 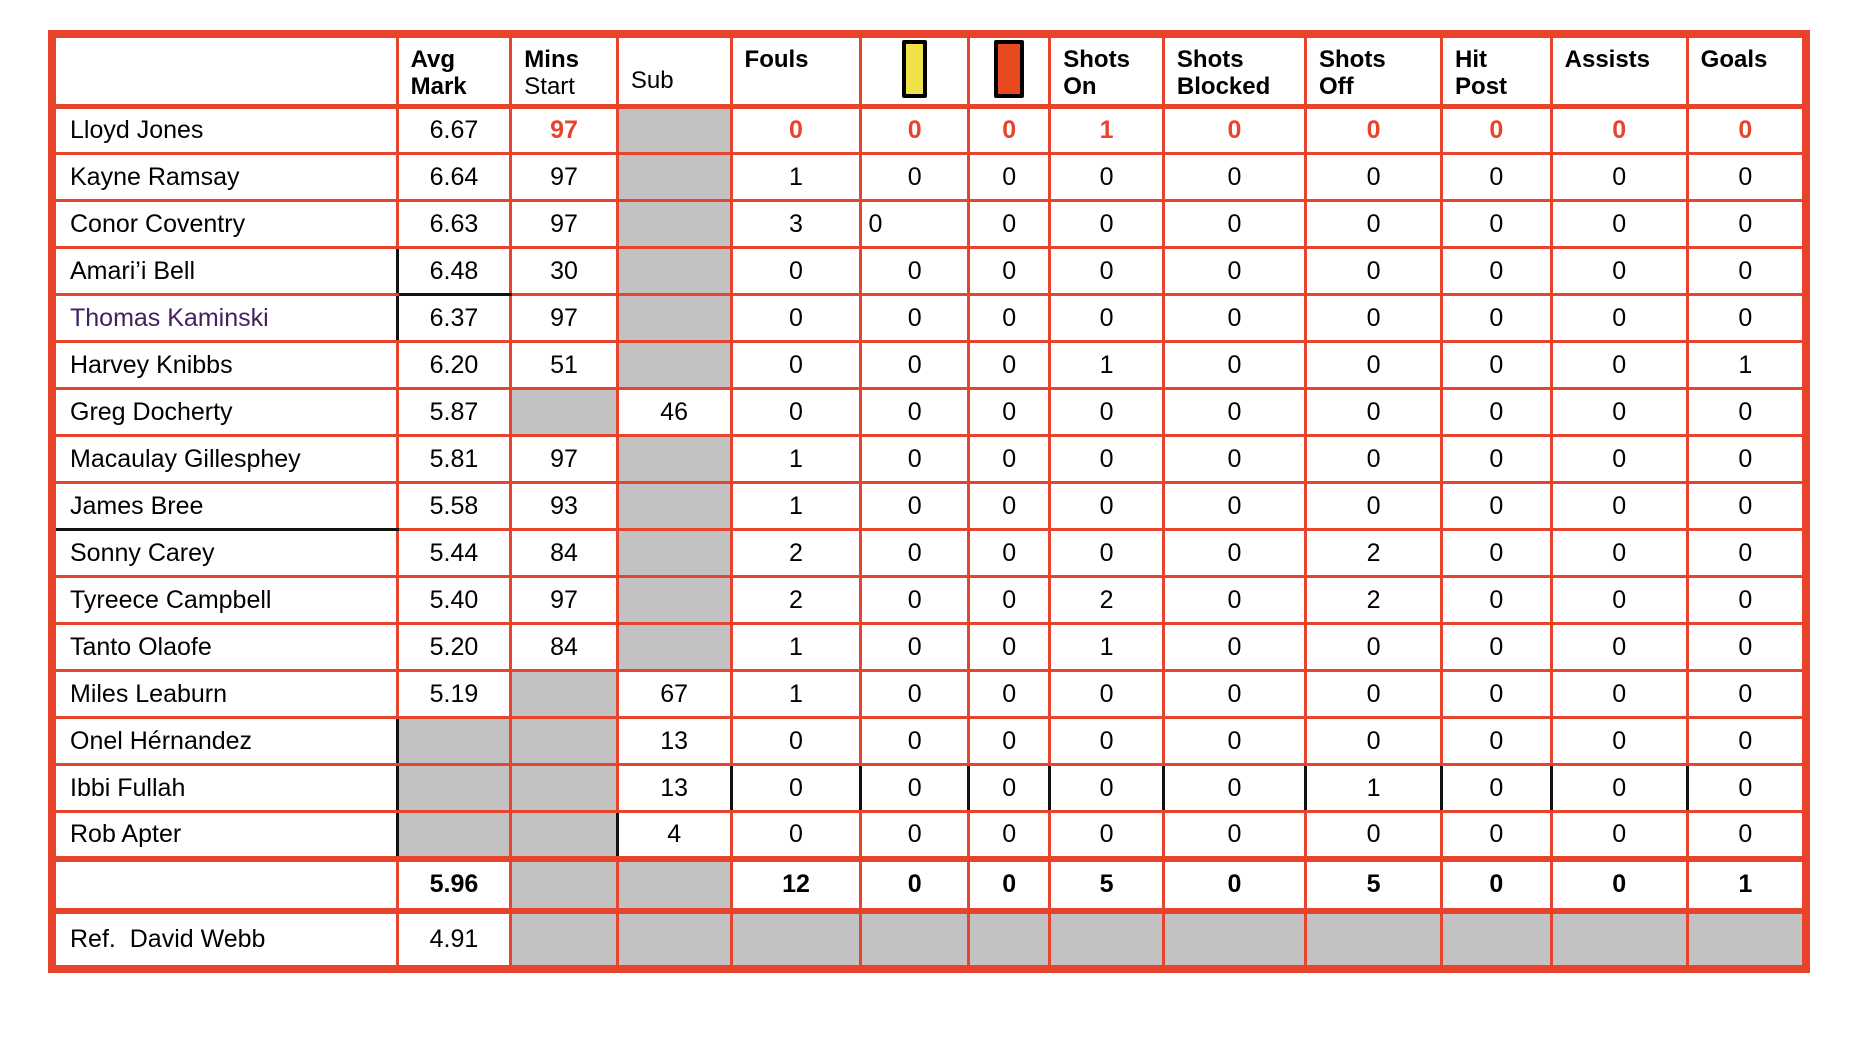 I want to click on shots-on-column-header: Shots On, so click(x=1106, y=70).